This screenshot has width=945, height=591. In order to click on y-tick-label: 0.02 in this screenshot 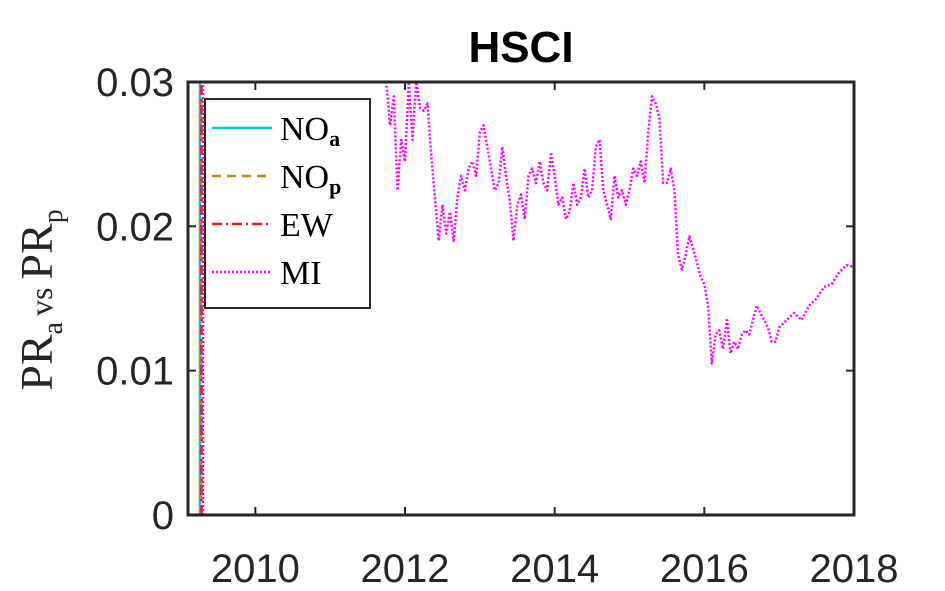, I will do `click(135, 227)`.